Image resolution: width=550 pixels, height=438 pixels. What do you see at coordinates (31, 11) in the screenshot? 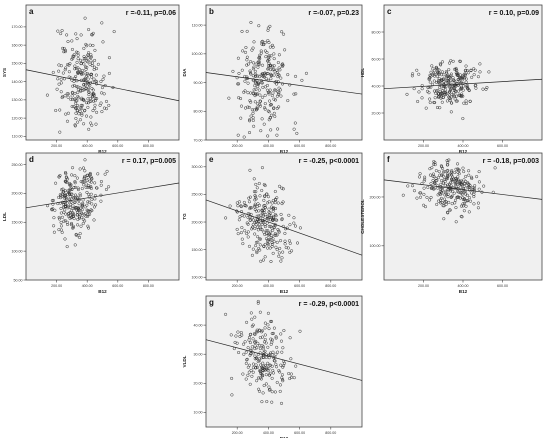
I see `panel-letter: a` at bounding box center [31, 11].